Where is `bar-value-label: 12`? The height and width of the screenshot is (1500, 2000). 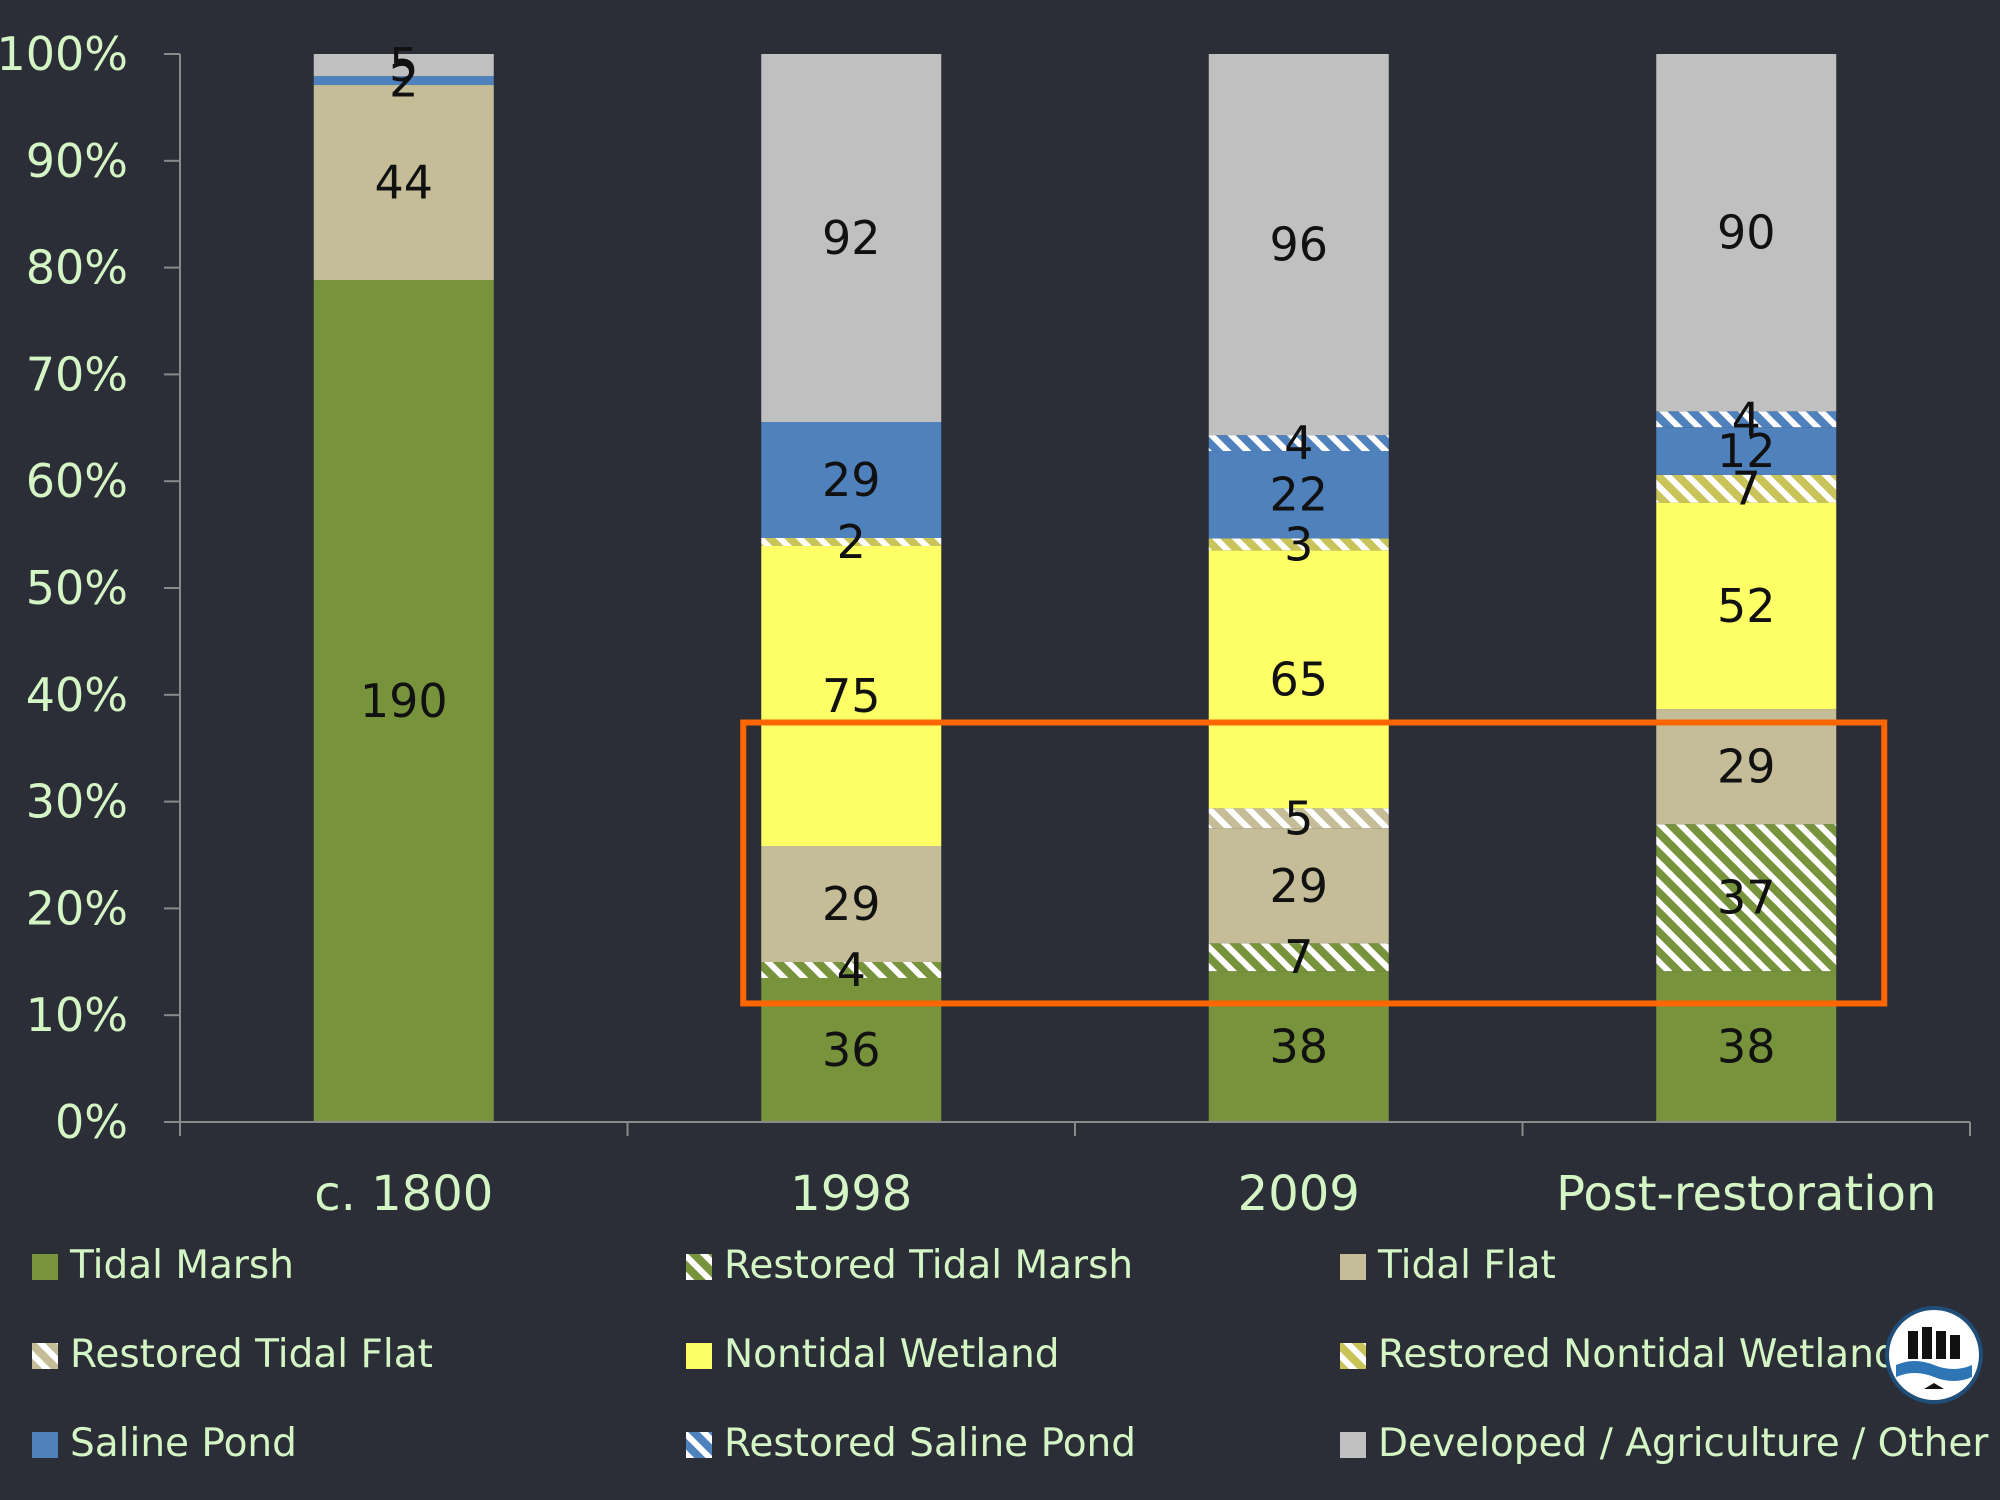
bar-value-label: 12 is located at coordinates (1746, 451).